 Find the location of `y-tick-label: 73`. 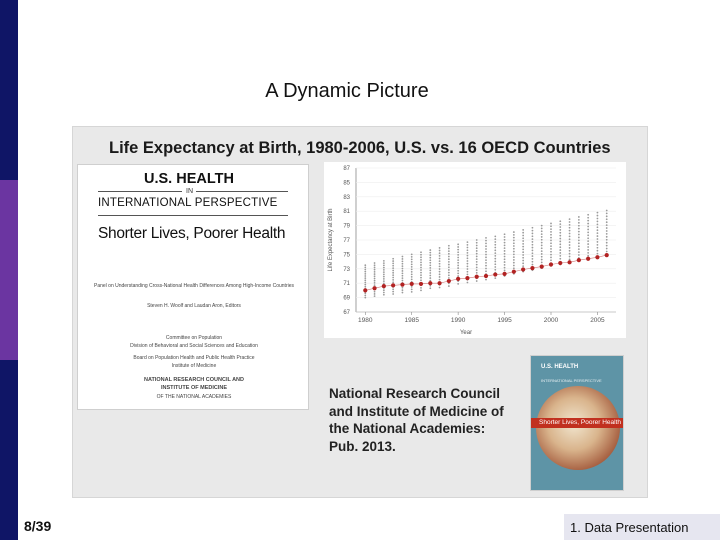

y-tick-label: 73 is located at coordinates (346, 270).